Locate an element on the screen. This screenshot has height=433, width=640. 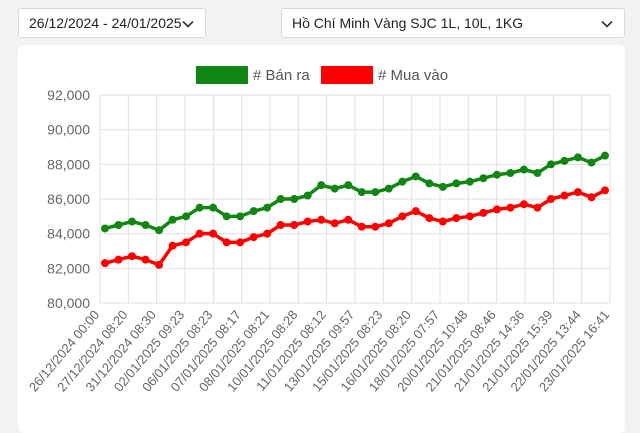
y-tick-label: 86,000 is located at coordinates (68, 199).